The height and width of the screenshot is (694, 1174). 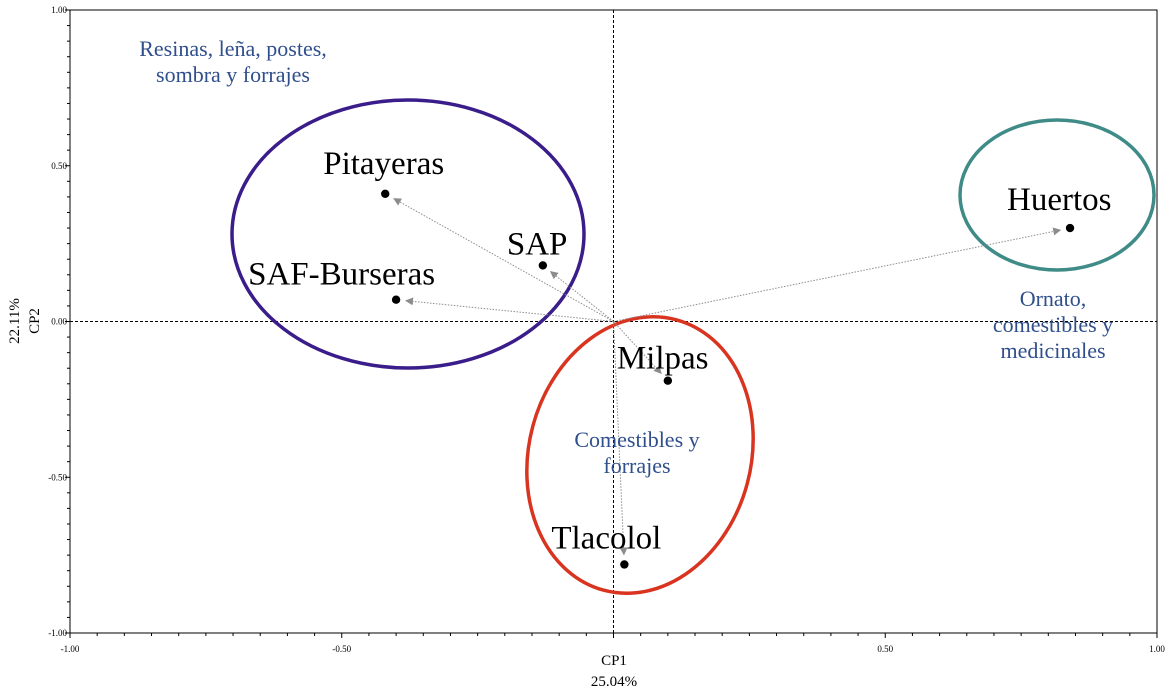 I want to click on y-tick-label: -1.00, so click(x=57, y=633).